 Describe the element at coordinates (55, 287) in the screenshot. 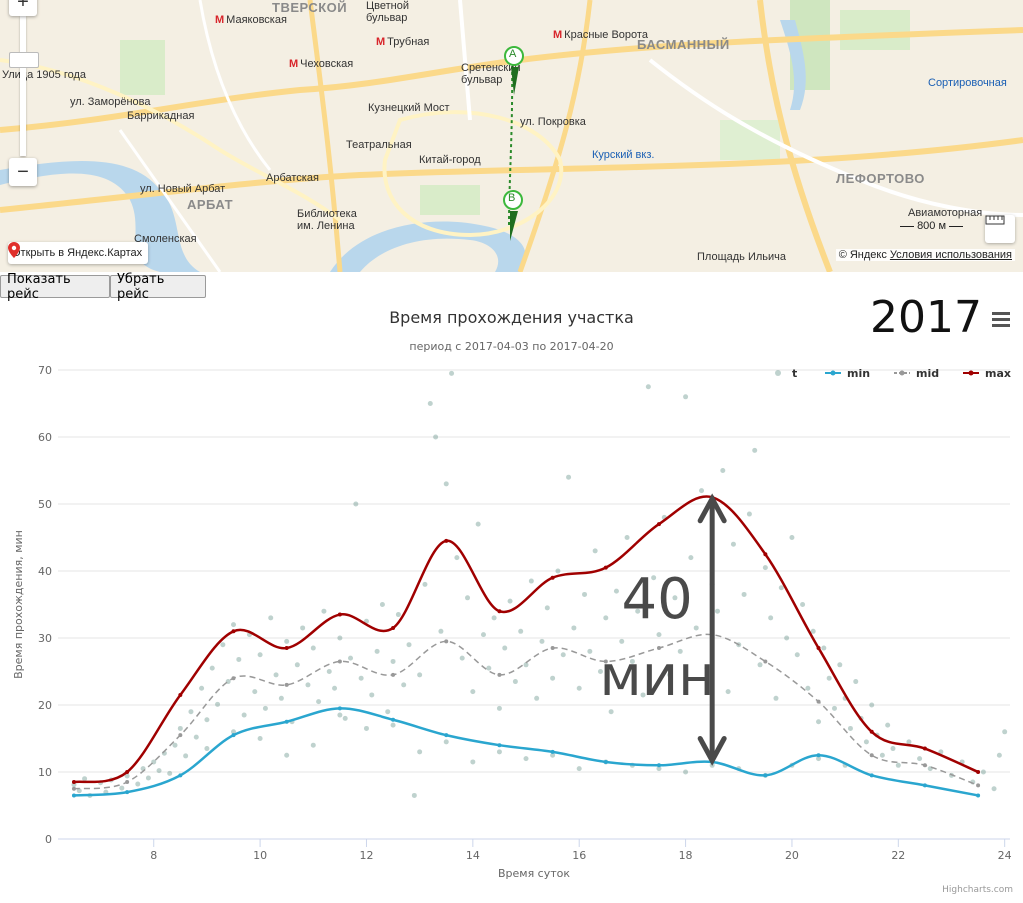

I see `show-route-button: Показать рейс` at that location.